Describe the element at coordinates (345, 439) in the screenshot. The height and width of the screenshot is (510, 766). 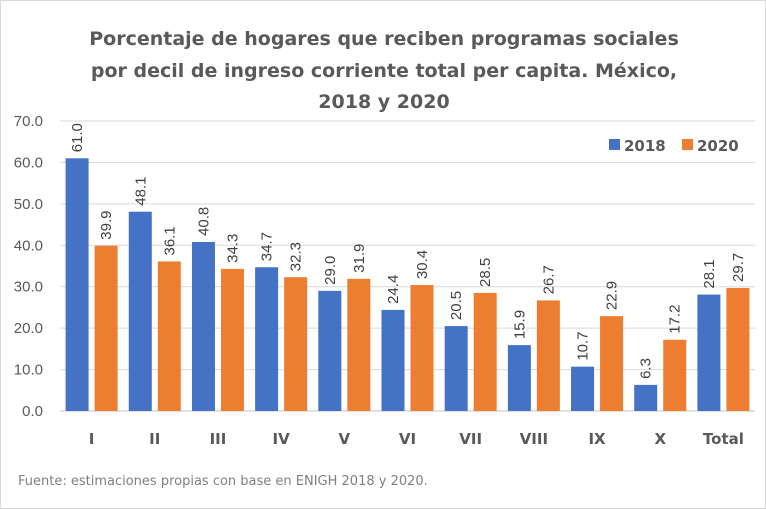
I see `x-tick-label: V` at that location.